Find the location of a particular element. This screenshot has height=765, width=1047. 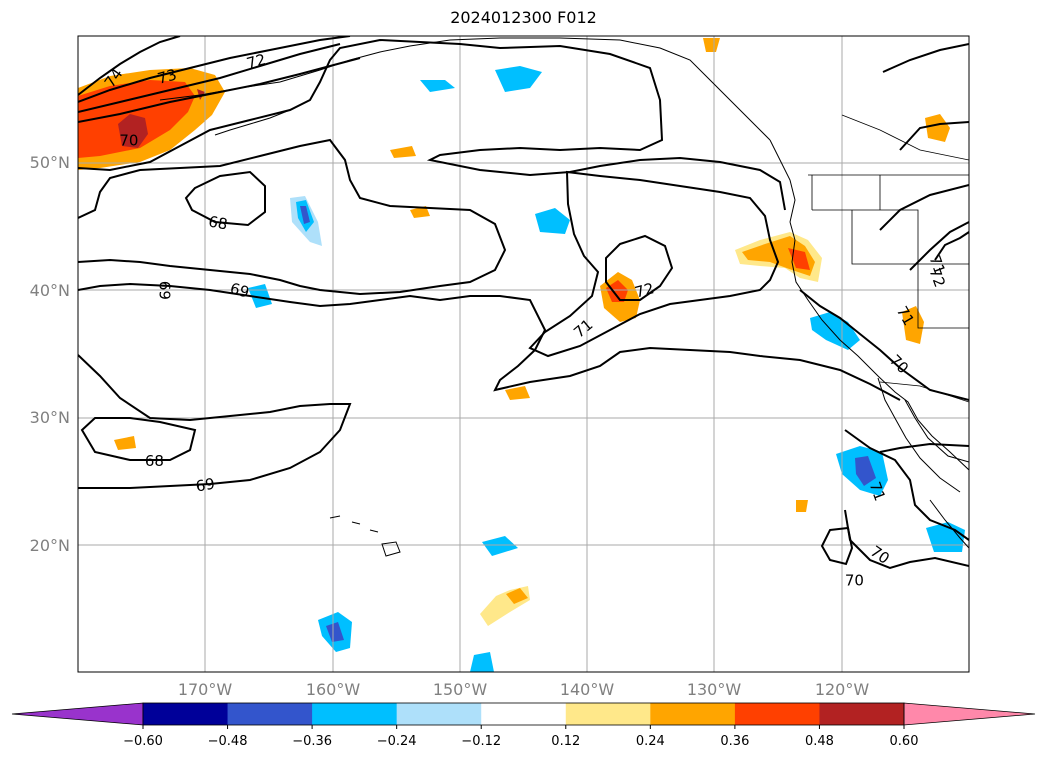

contour-71-north is located at coordinates (219, 90).